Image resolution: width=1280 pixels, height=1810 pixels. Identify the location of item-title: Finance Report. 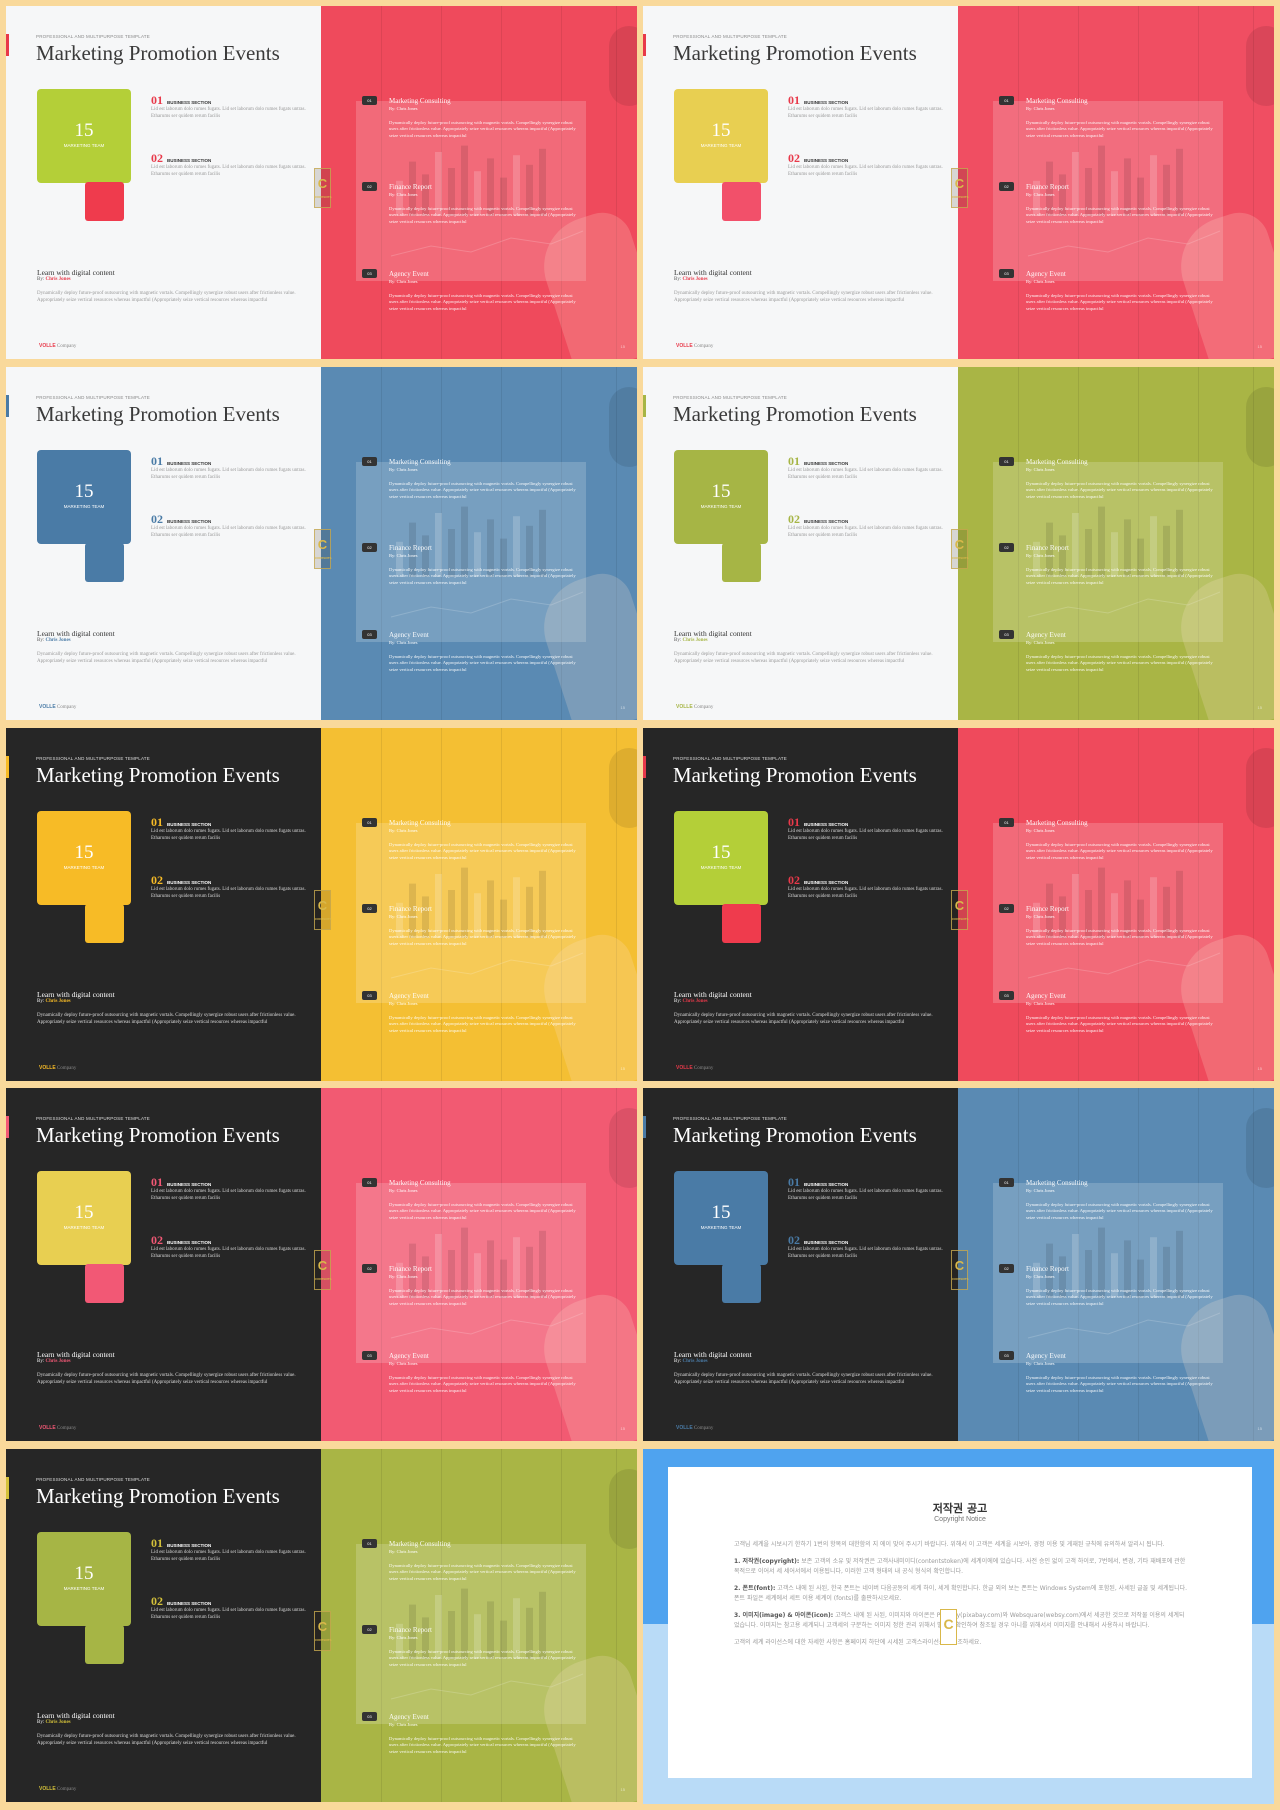
(1047, 548).